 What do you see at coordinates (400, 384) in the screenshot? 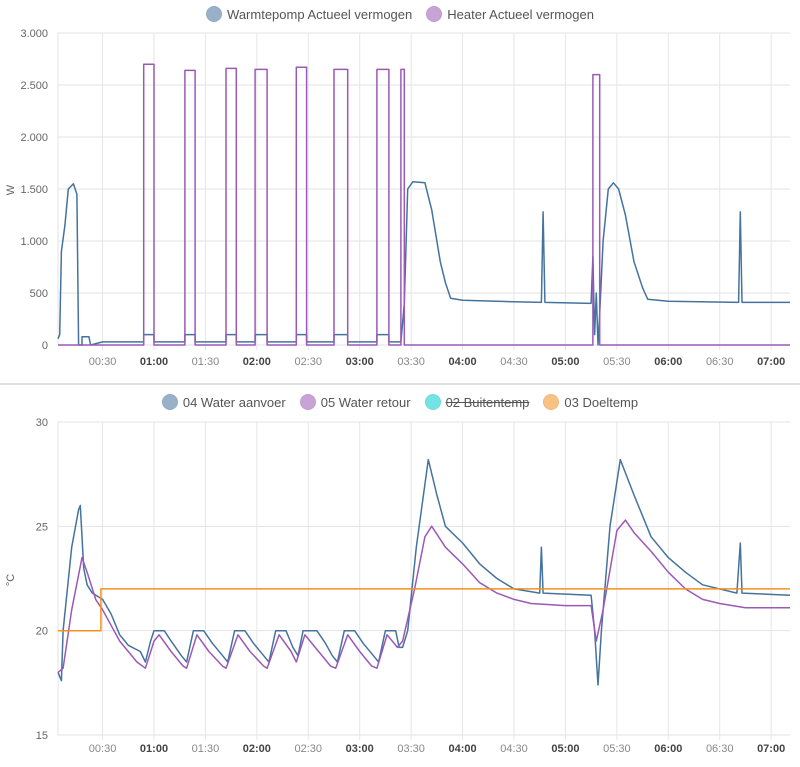
I see `chart-divider` at bounding box center [400, 384].